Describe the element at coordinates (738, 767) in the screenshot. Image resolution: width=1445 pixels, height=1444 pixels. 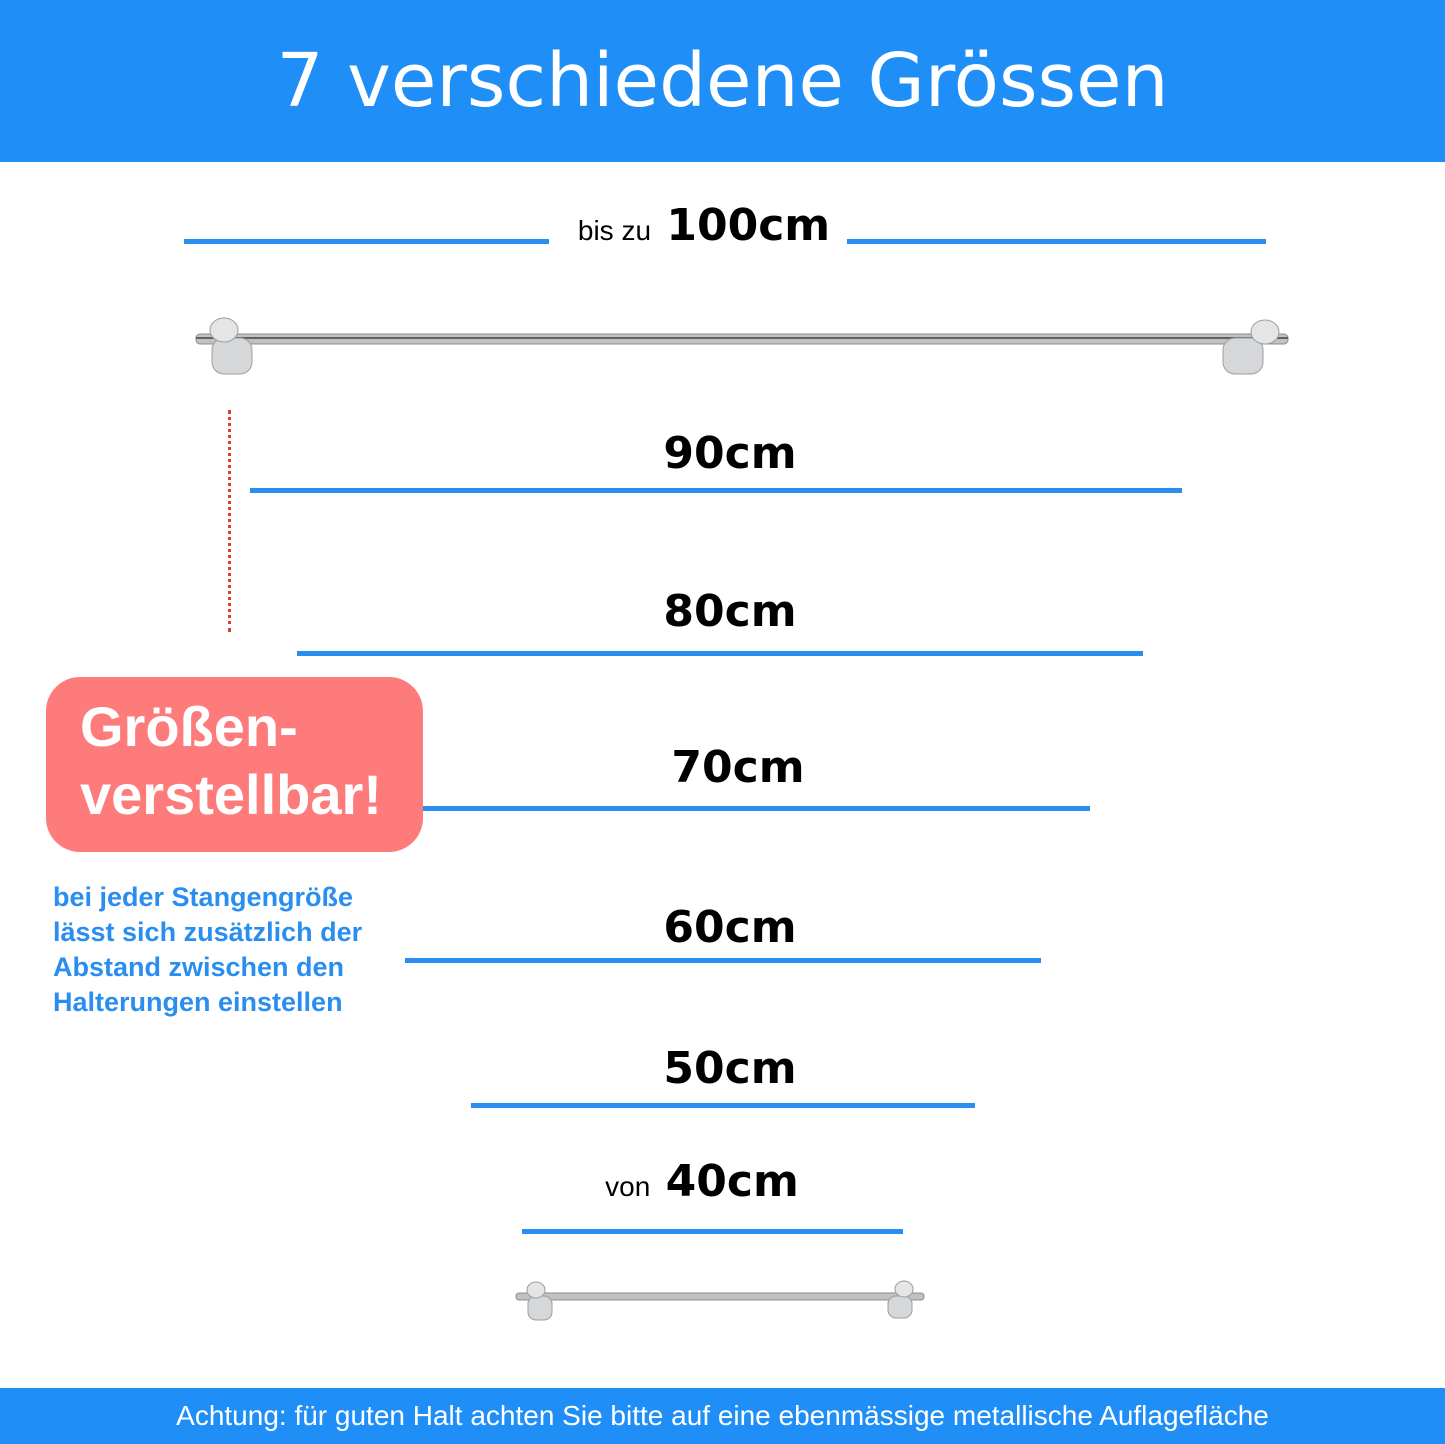
I see `size-label-70: 70cm` at that location.